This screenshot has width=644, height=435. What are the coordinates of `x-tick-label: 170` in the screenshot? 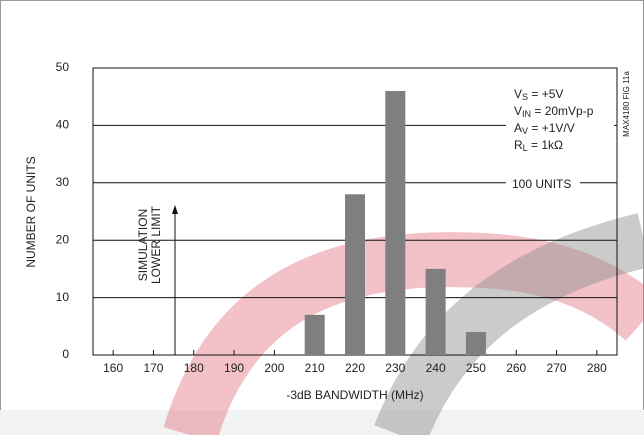 It's located at (153, 368).